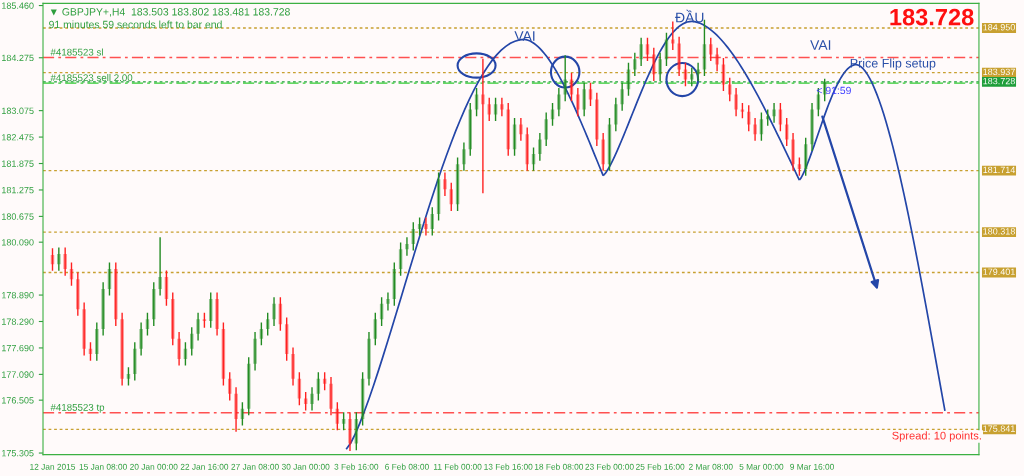 This screenshot has height=476, width=1024. What do you see at coordinates (609, 466) in the screenshot?
I see `x-tick-label: 23 Feb 00:00` at bounding box center [609, 466].